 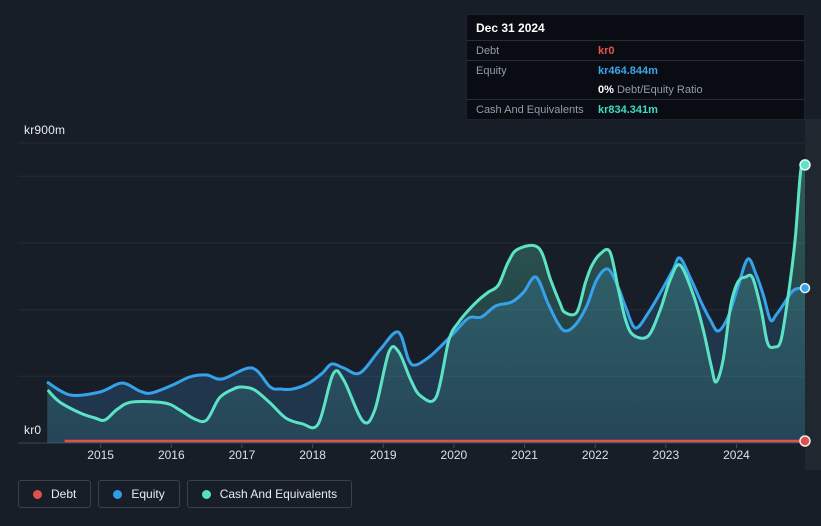 I want to click on equity-legend-dot-icon, so click(x=118, y=494).